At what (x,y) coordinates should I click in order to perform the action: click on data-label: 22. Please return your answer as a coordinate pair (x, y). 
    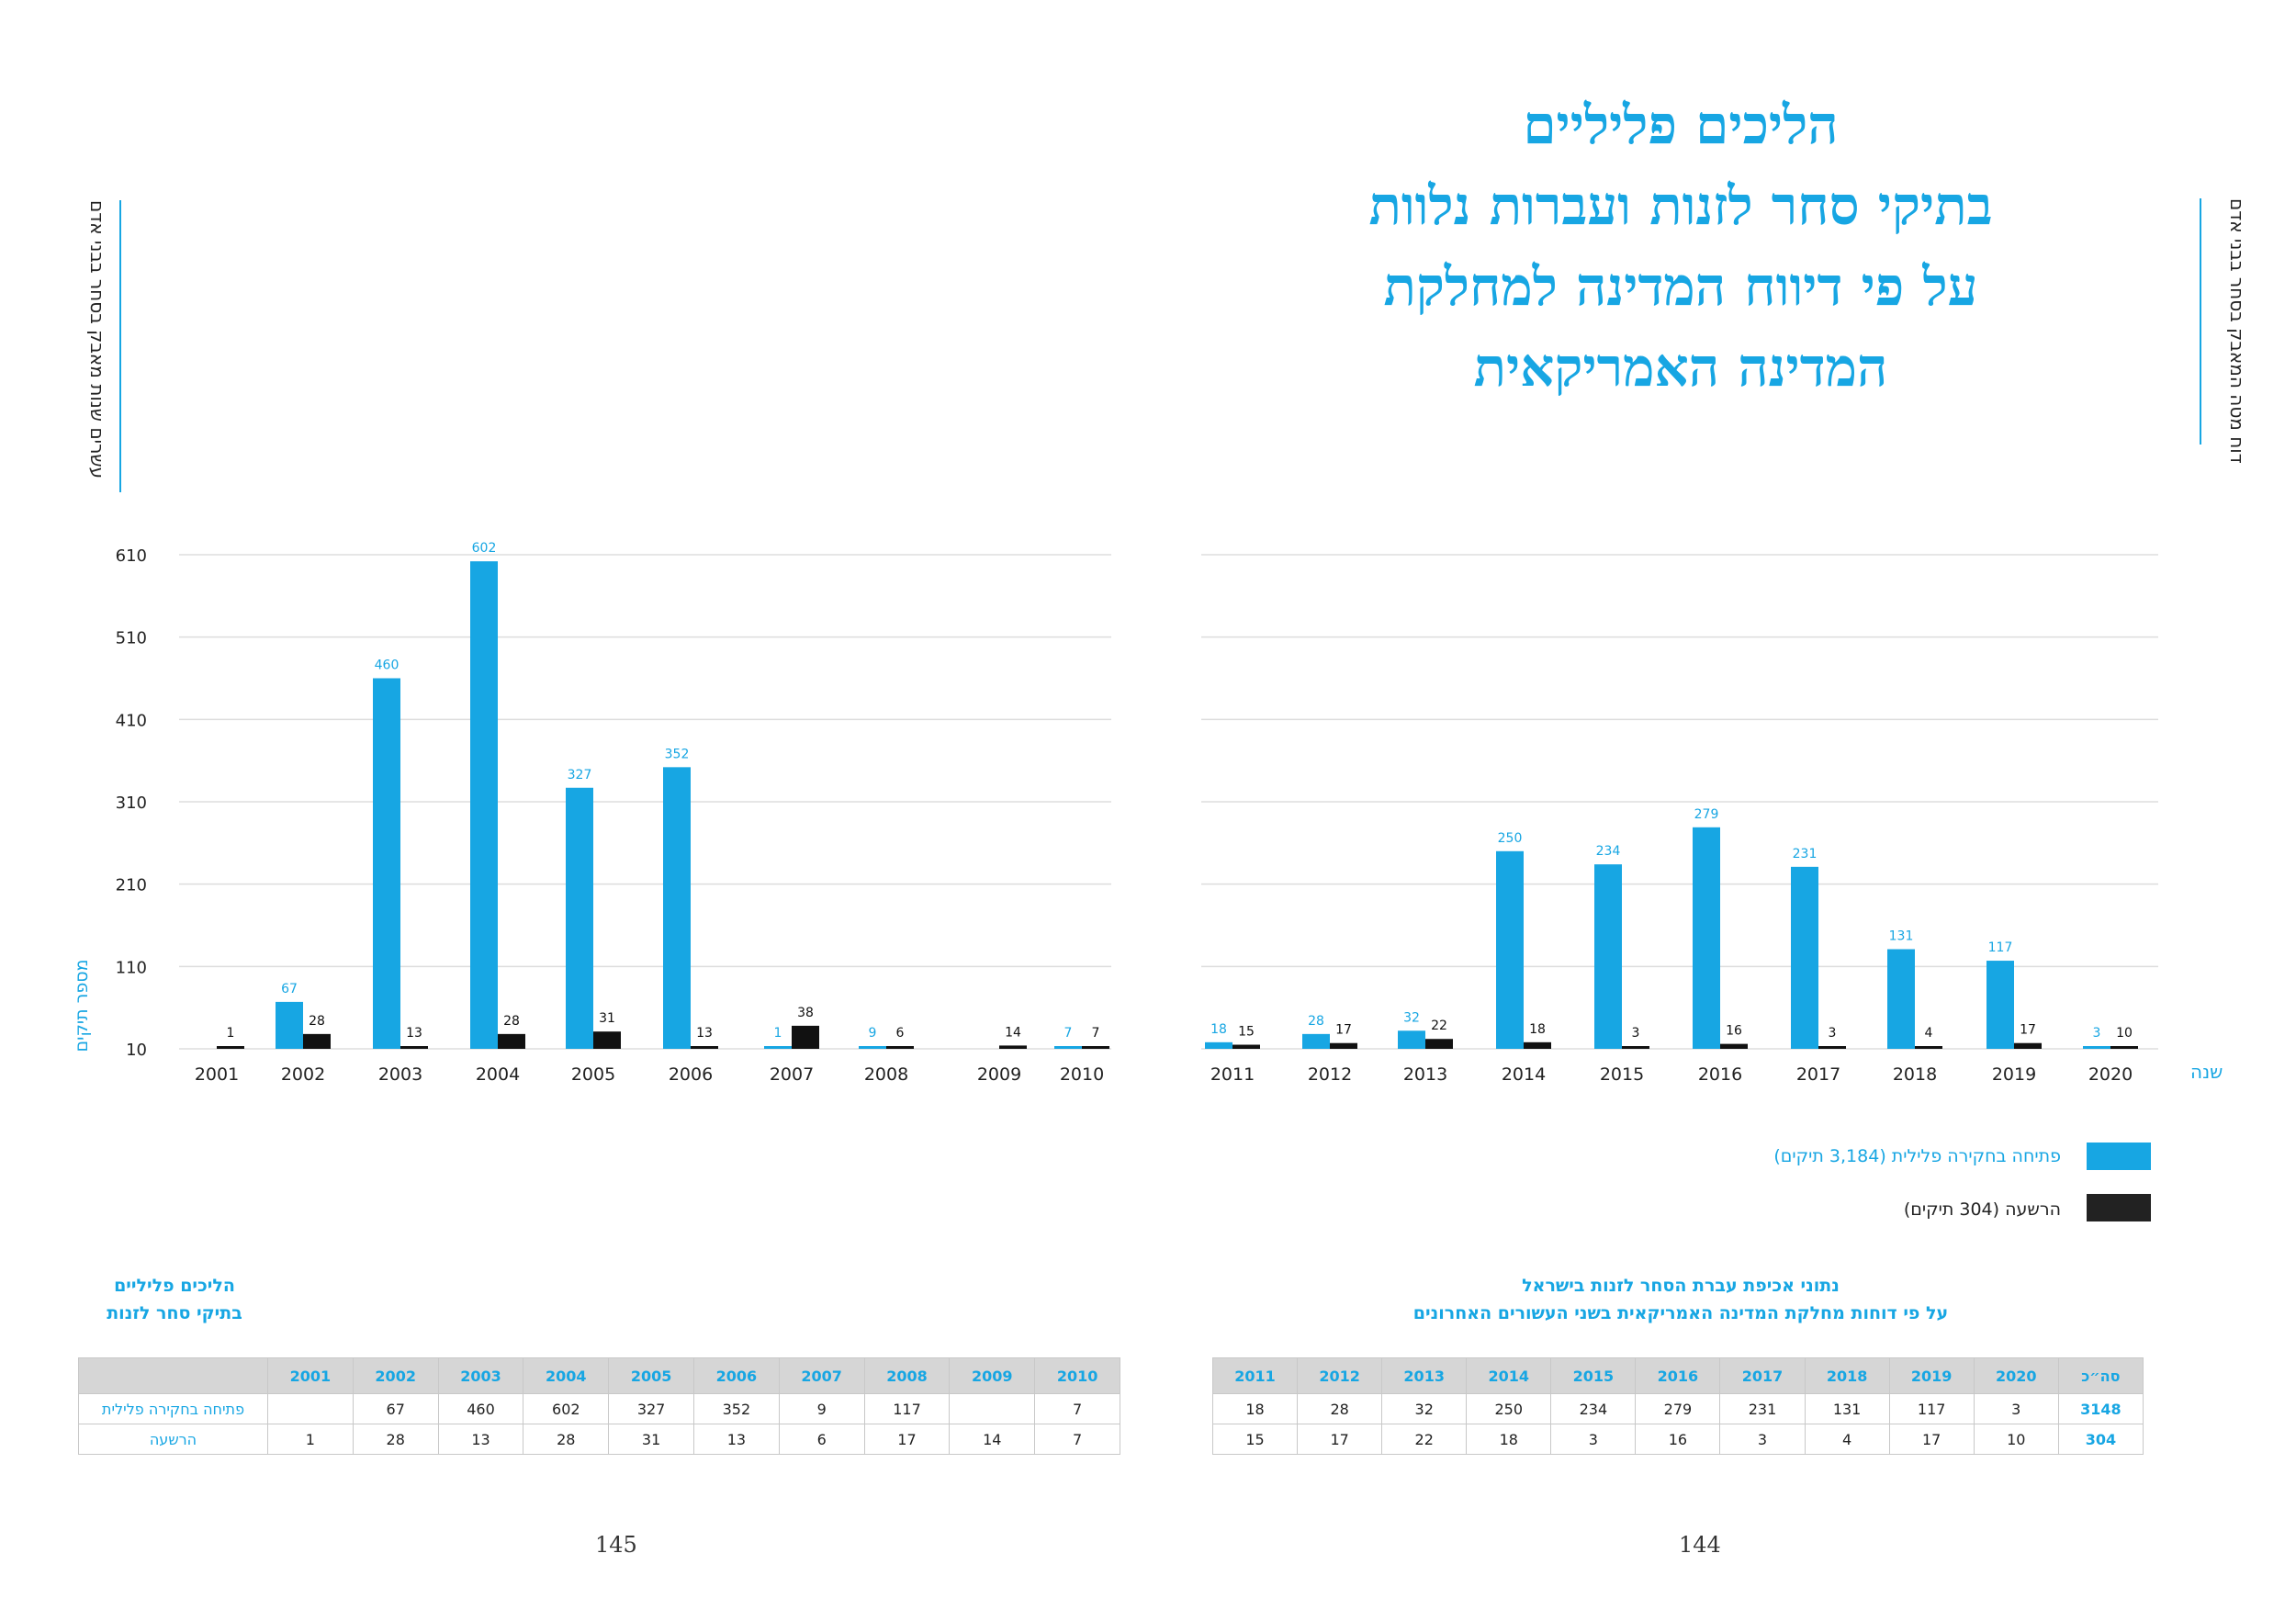
    Looking at the image, I should click on (1439, 1026).